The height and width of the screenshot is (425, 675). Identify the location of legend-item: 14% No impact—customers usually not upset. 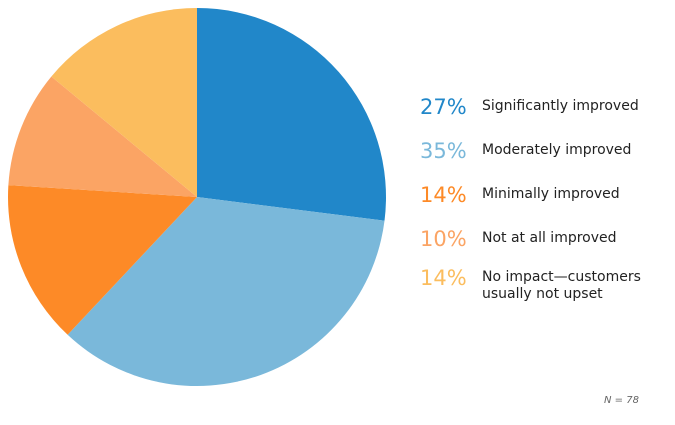
(536, 284).